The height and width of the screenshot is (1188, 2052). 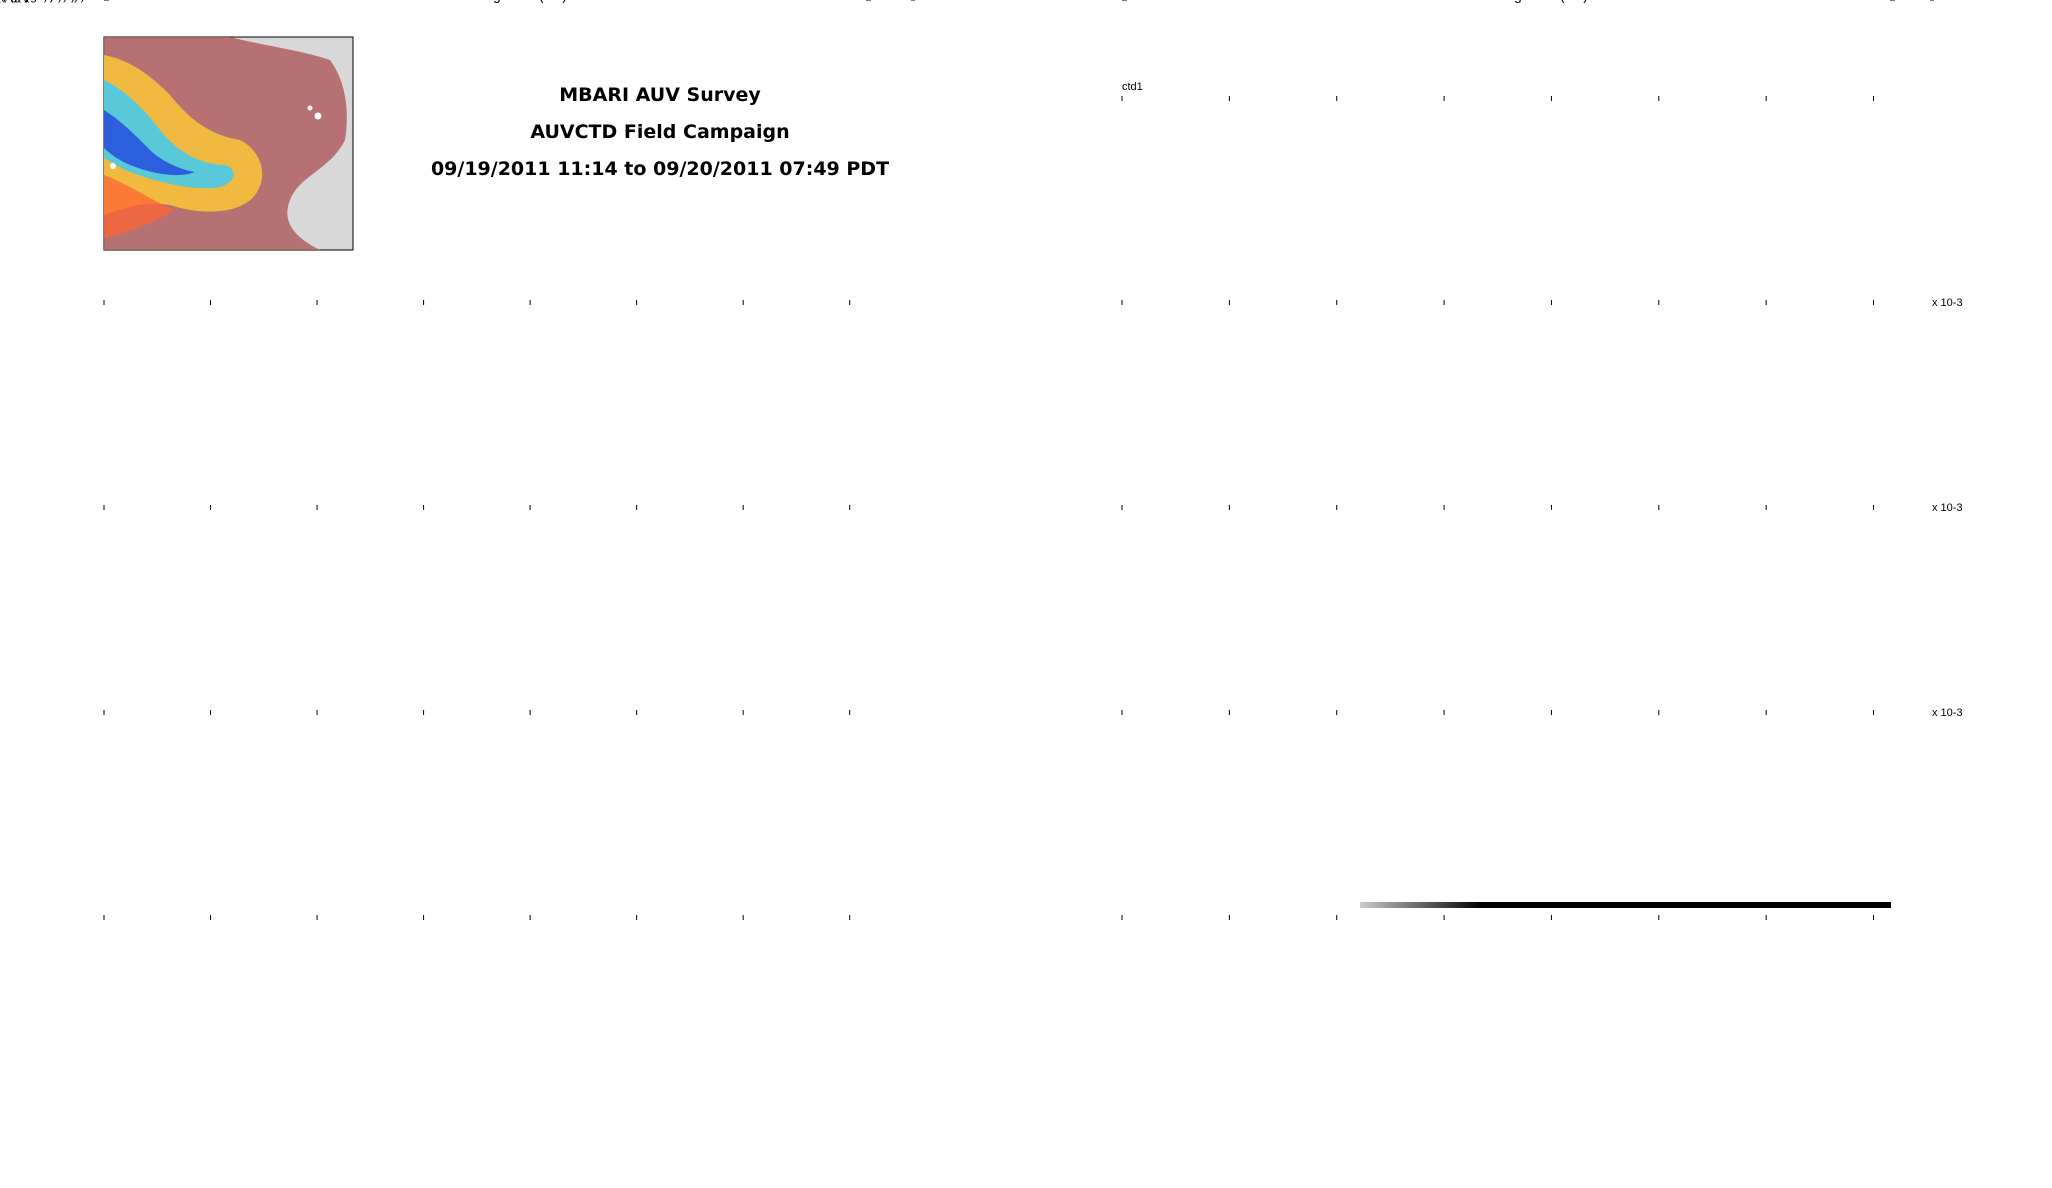 I want to click on colorbar-tick-label: 3.2, so click(x=927, y=1).